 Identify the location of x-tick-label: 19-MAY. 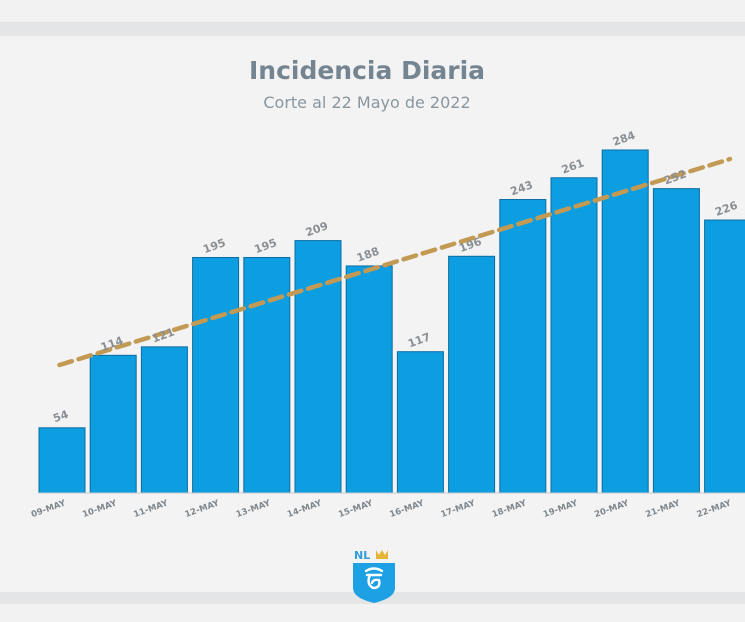
(561, 509).